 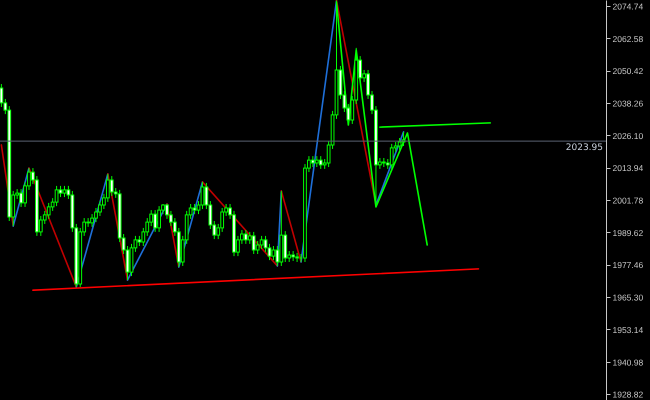 I want to click on y-tick-label: 1928.82, so click(x=628, y=395).